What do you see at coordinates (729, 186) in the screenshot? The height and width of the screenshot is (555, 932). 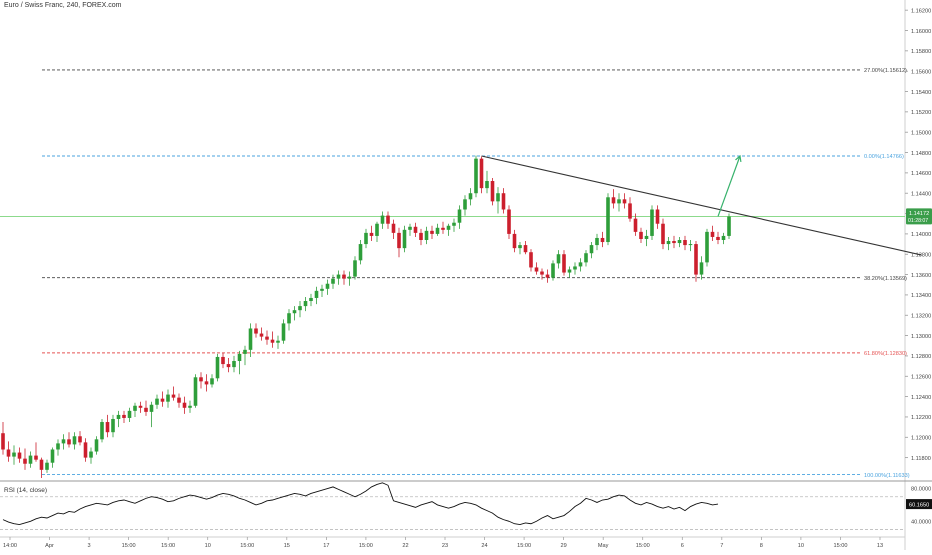 I see `projection-arrow` at bounding box center [729, 186].